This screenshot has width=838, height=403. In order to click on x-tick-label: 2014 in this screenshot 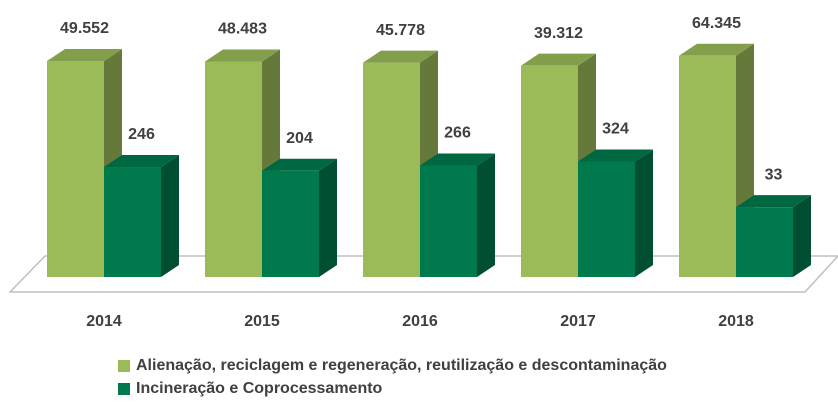, I will do `click(104, 321)`.